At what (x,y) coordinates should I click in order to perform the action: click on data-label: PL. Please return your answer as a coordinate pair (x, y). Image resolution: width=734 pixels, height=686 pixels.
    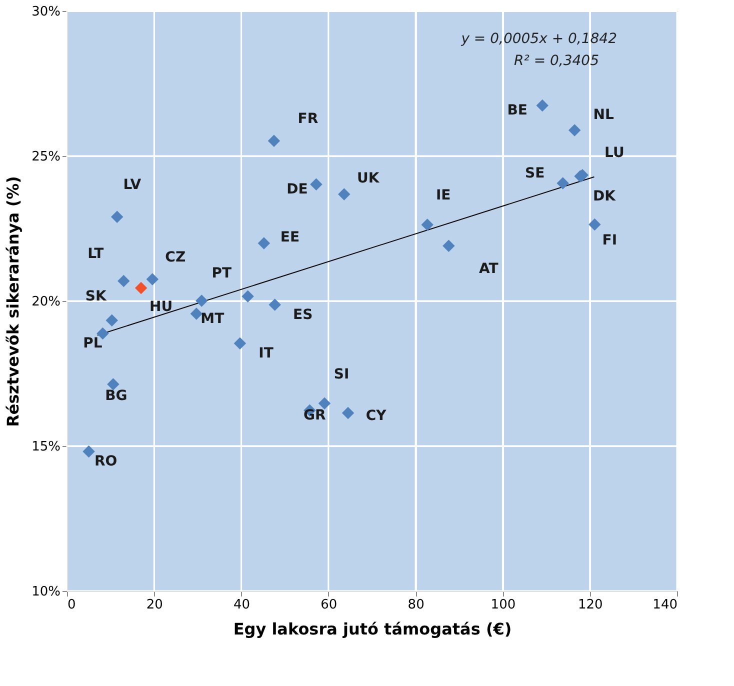
    Looking at the image, I should click on (92, 343).